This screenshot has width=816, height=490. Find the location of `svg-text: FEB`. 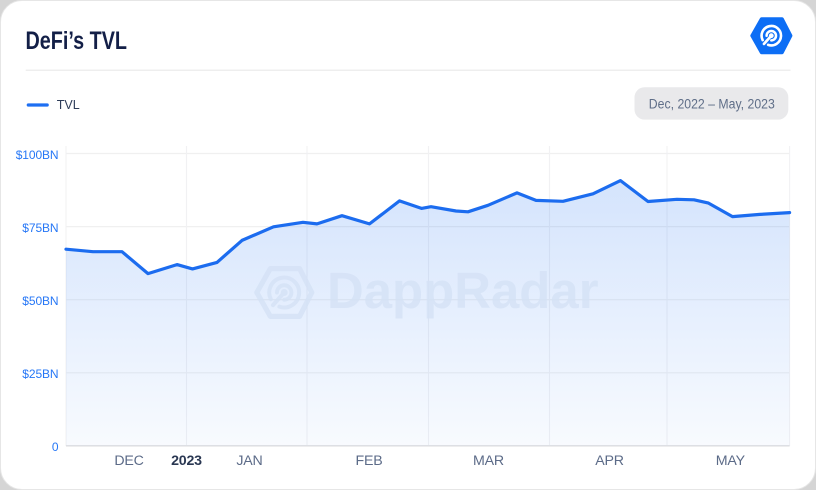

svg-text: FEB is located at coordinates (369, 461).